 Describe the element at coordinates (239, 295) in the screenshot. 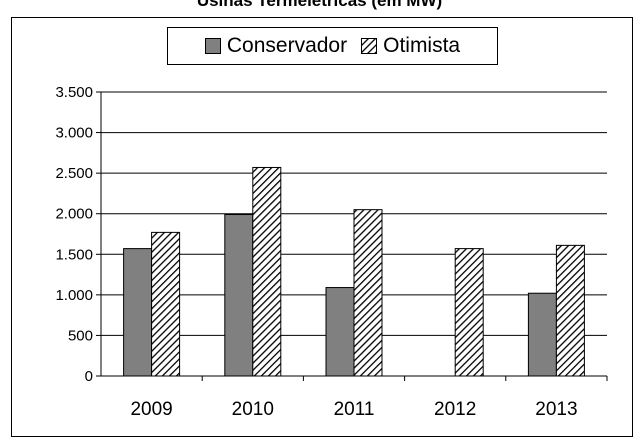

I see `bar-conservador-2010` at that location.